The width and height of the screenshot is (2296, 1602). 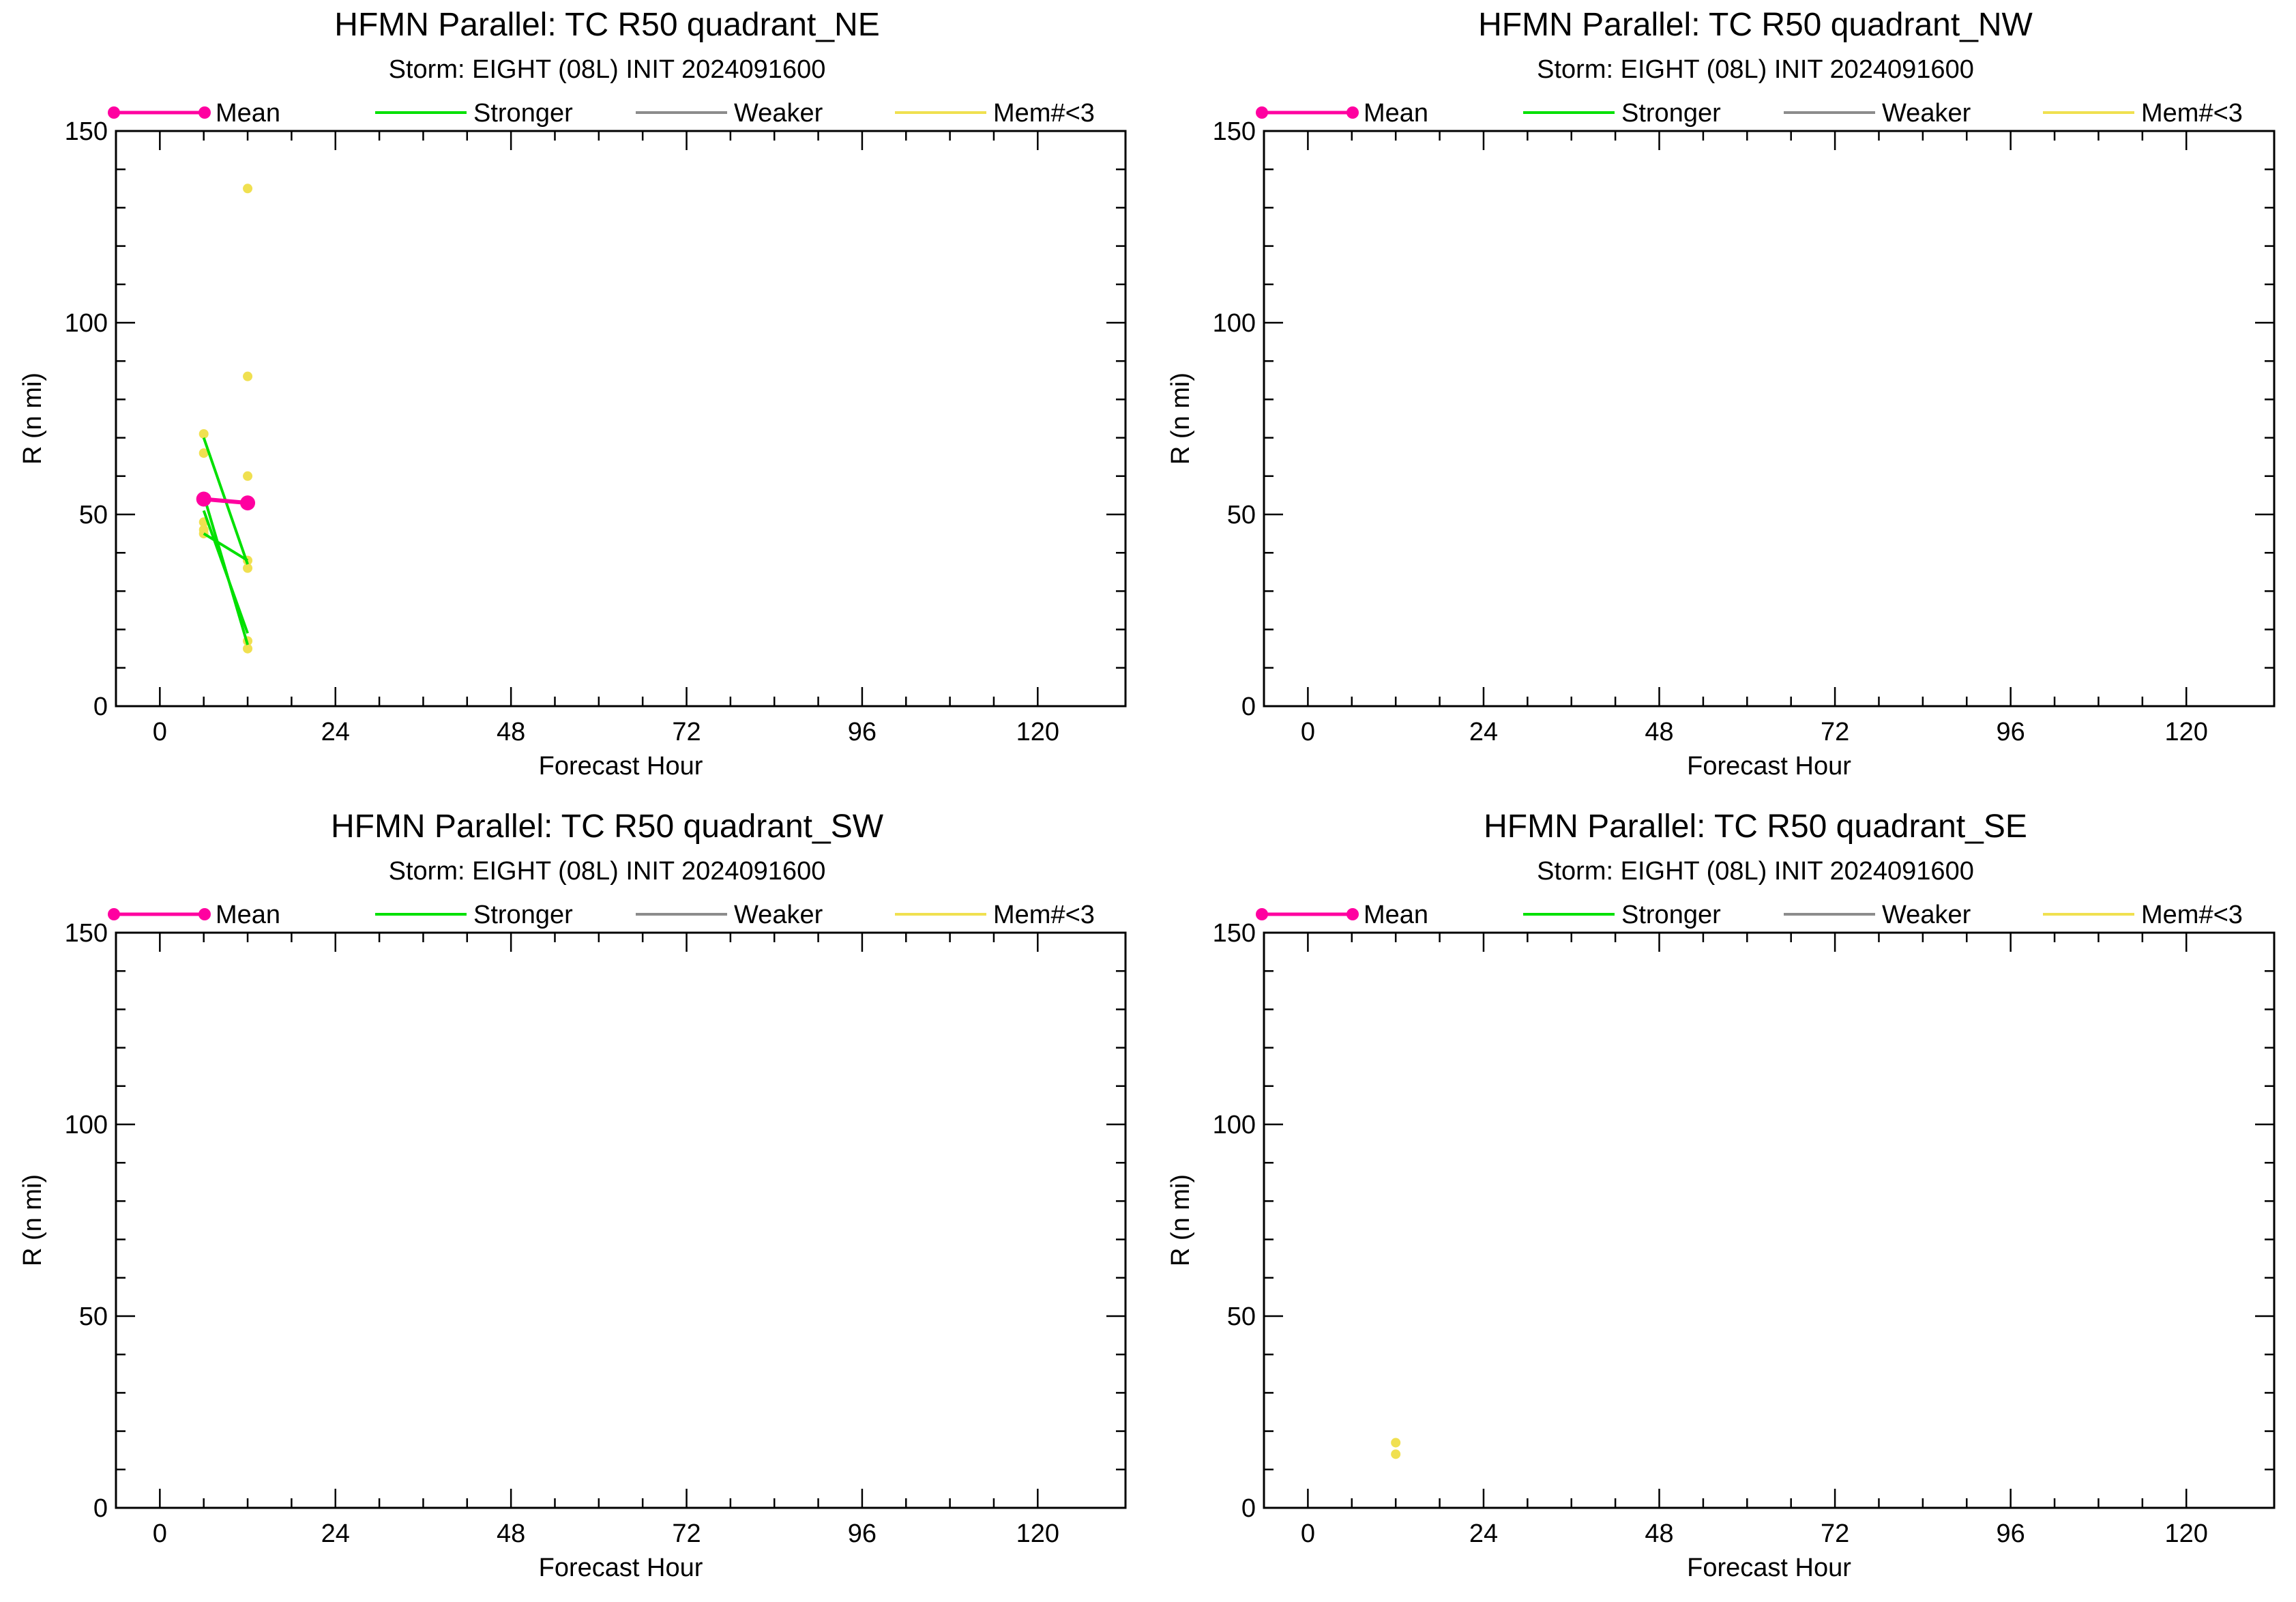 I want to click on chart-title: HFMN Parallel: TC R50 quadrant_SE, so click(x=1755, y=827).